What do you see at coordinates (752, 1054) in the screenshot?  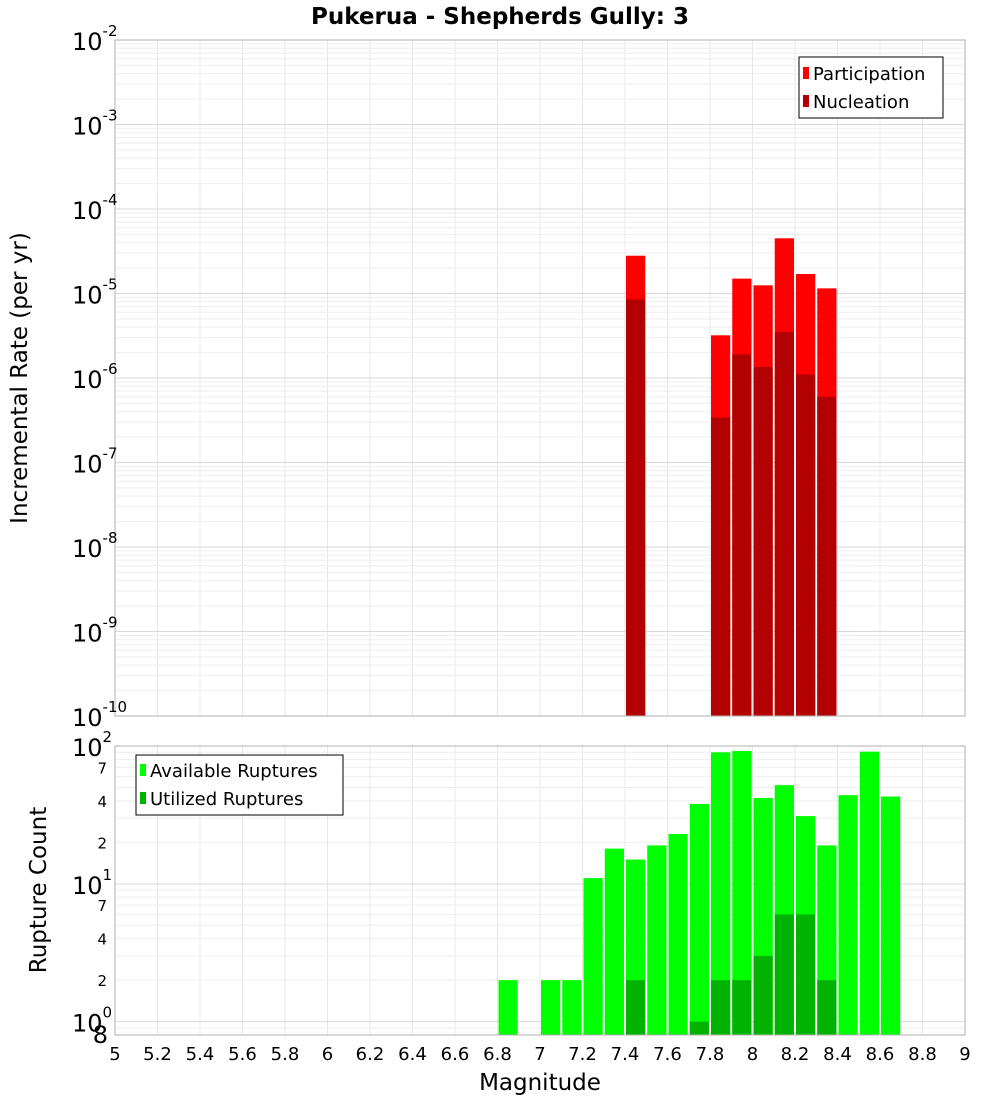 I see `x-tick-label: 8` at bounding box center [752, 1054].